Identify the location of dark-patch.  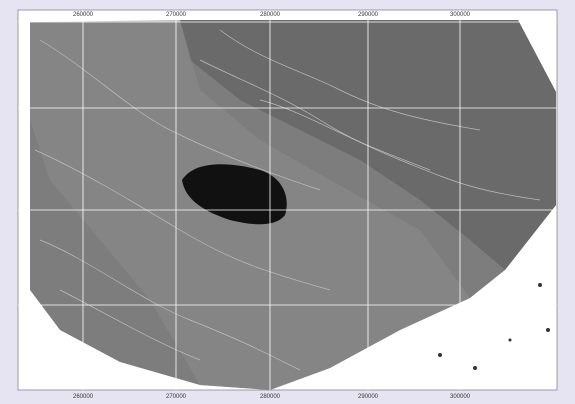
(234, 194).